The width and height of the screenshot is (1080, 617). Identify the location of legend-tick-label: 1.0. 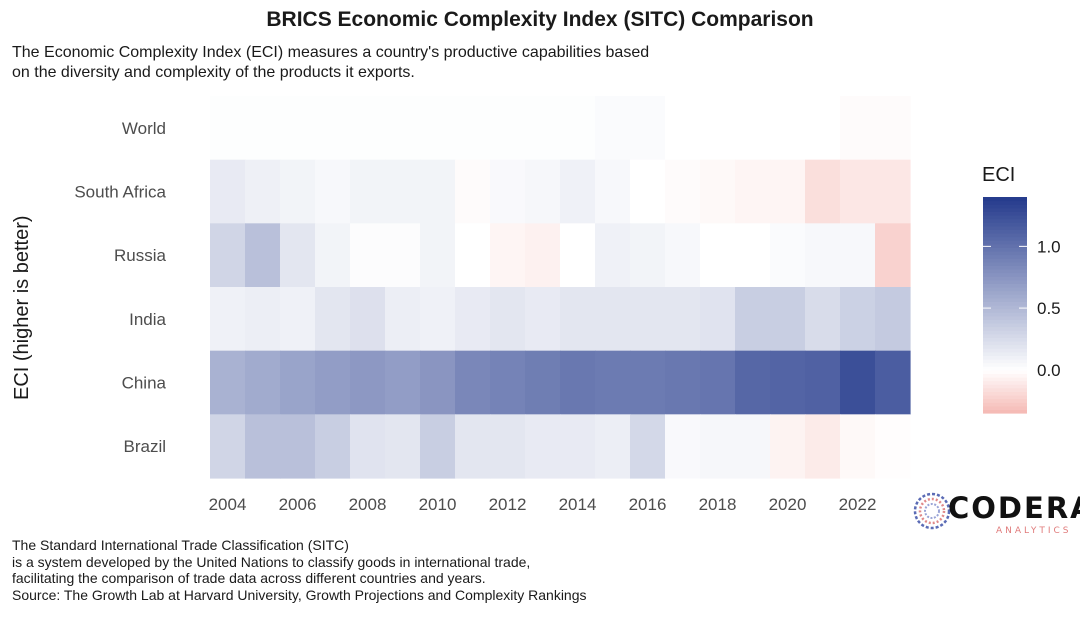
(1049, 246).